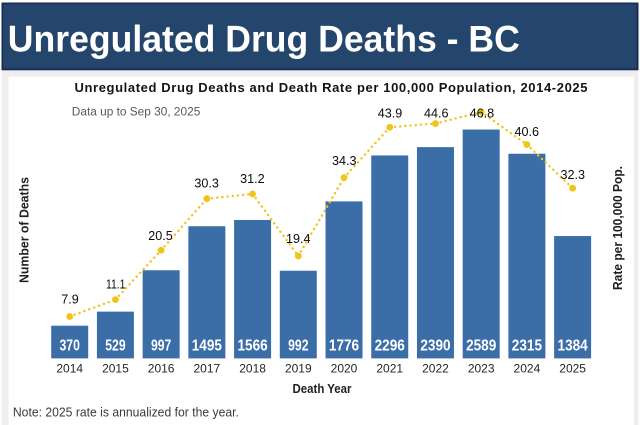  What do you see at coordinates (298, 239) in the screenshot?
I see `svg-text: 19.4` at bounding box center [298, 239].